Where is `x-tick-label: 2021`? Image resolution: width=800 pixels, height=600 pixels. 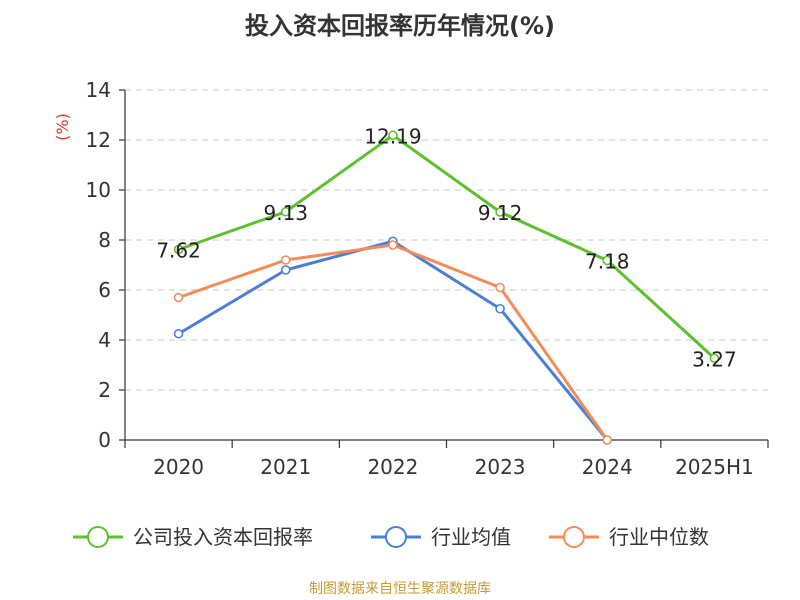
x-tick-label: 2021 is located at coordinates (285, 467).